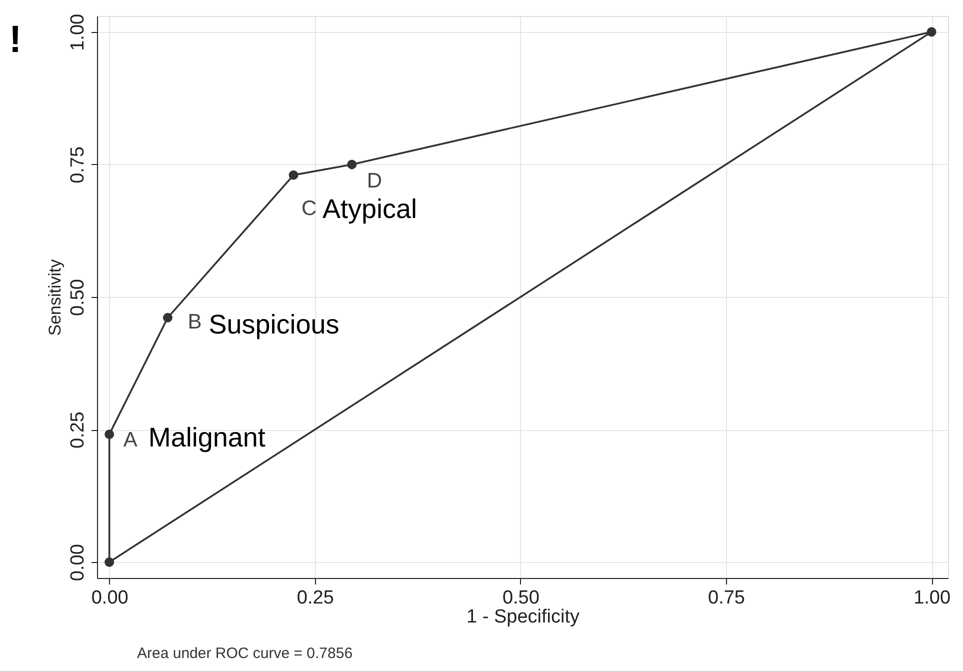 The image size is (963, 671). What do you see at coordinates (523, 617) in the screenshot?
I see `x-axis-title: 1 - Specificity` at bounding box center [523, 617].